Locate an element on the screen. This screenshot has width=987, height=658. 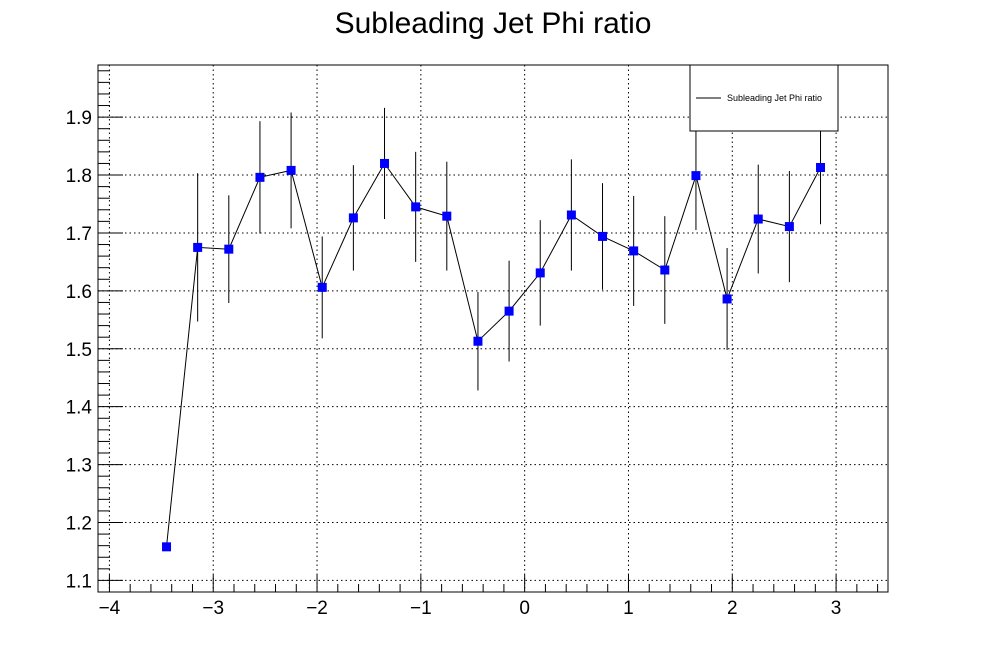
chart-title: Subleading Jet Phi ratio is located at coordinates (493, 23).